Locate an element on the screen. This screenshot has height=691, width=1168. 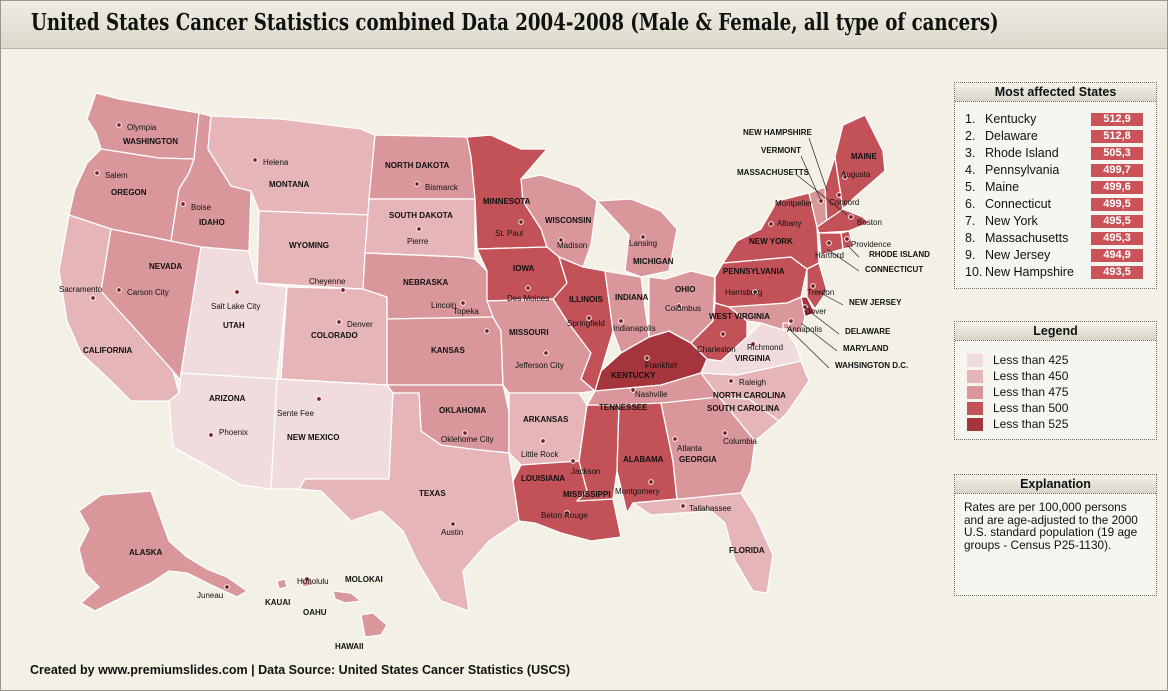
state-label: MONTANA is located at coordinates (289, 184).